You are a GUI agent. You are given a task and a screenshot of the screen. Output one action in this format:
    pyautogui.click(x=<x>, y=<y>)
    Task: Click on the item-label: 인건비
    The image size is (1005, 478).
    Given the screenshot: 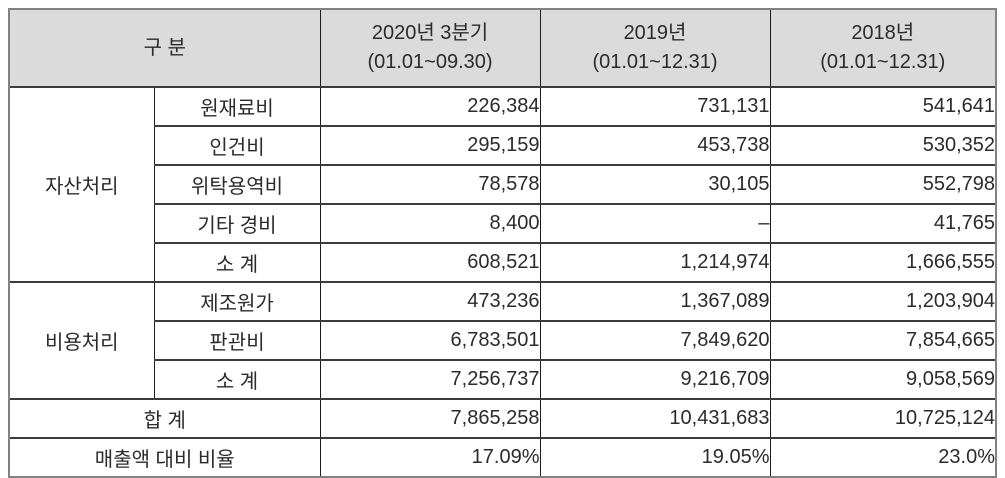 What is the action you would take?
    pyautogui.click(x=237, y=146)
    